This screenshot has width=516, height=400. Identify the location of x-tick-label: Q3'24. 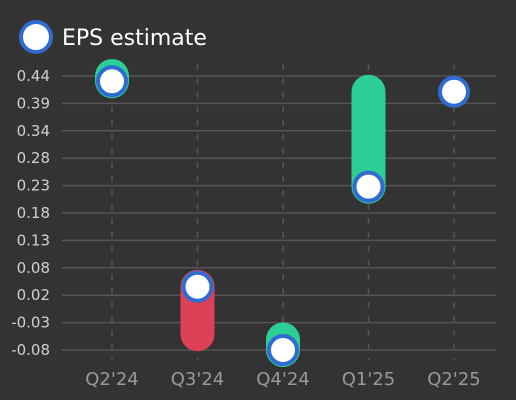
(197, 379).